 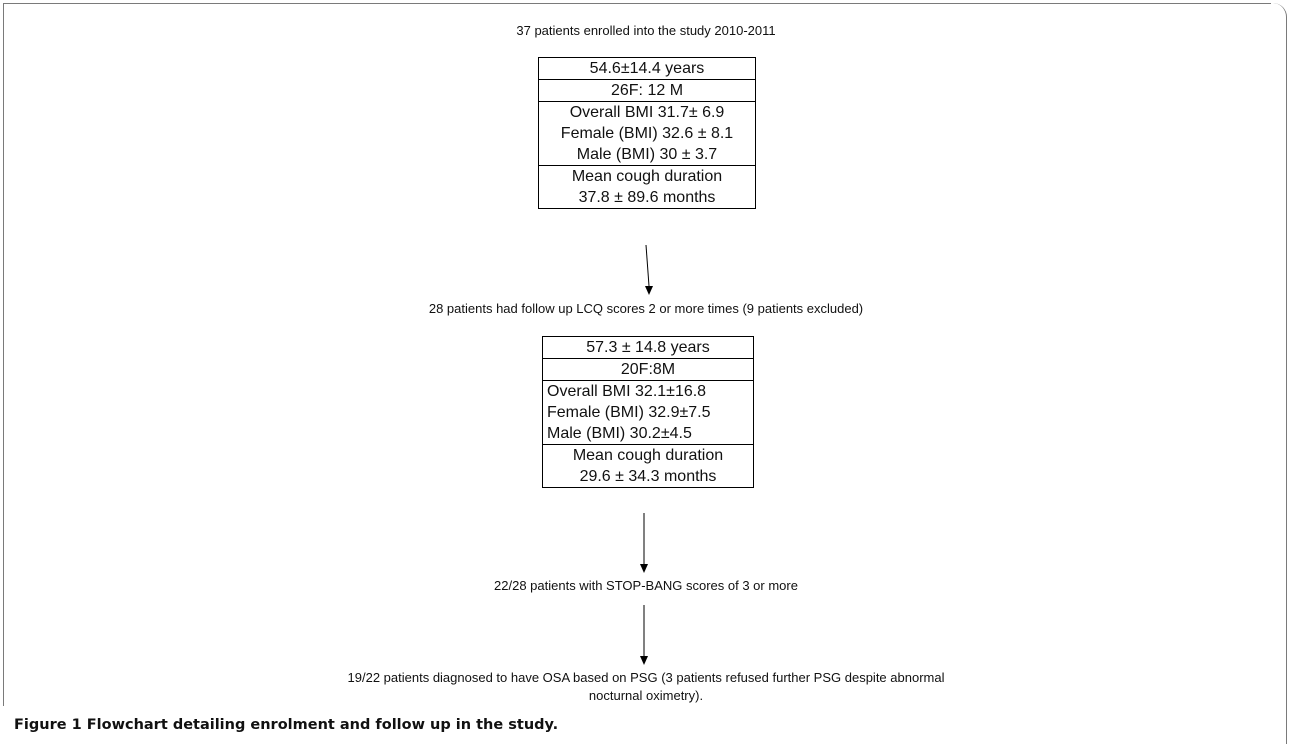 I want to click on followup-sex-ratio: 20F:8M, so click(x=648, y=369).